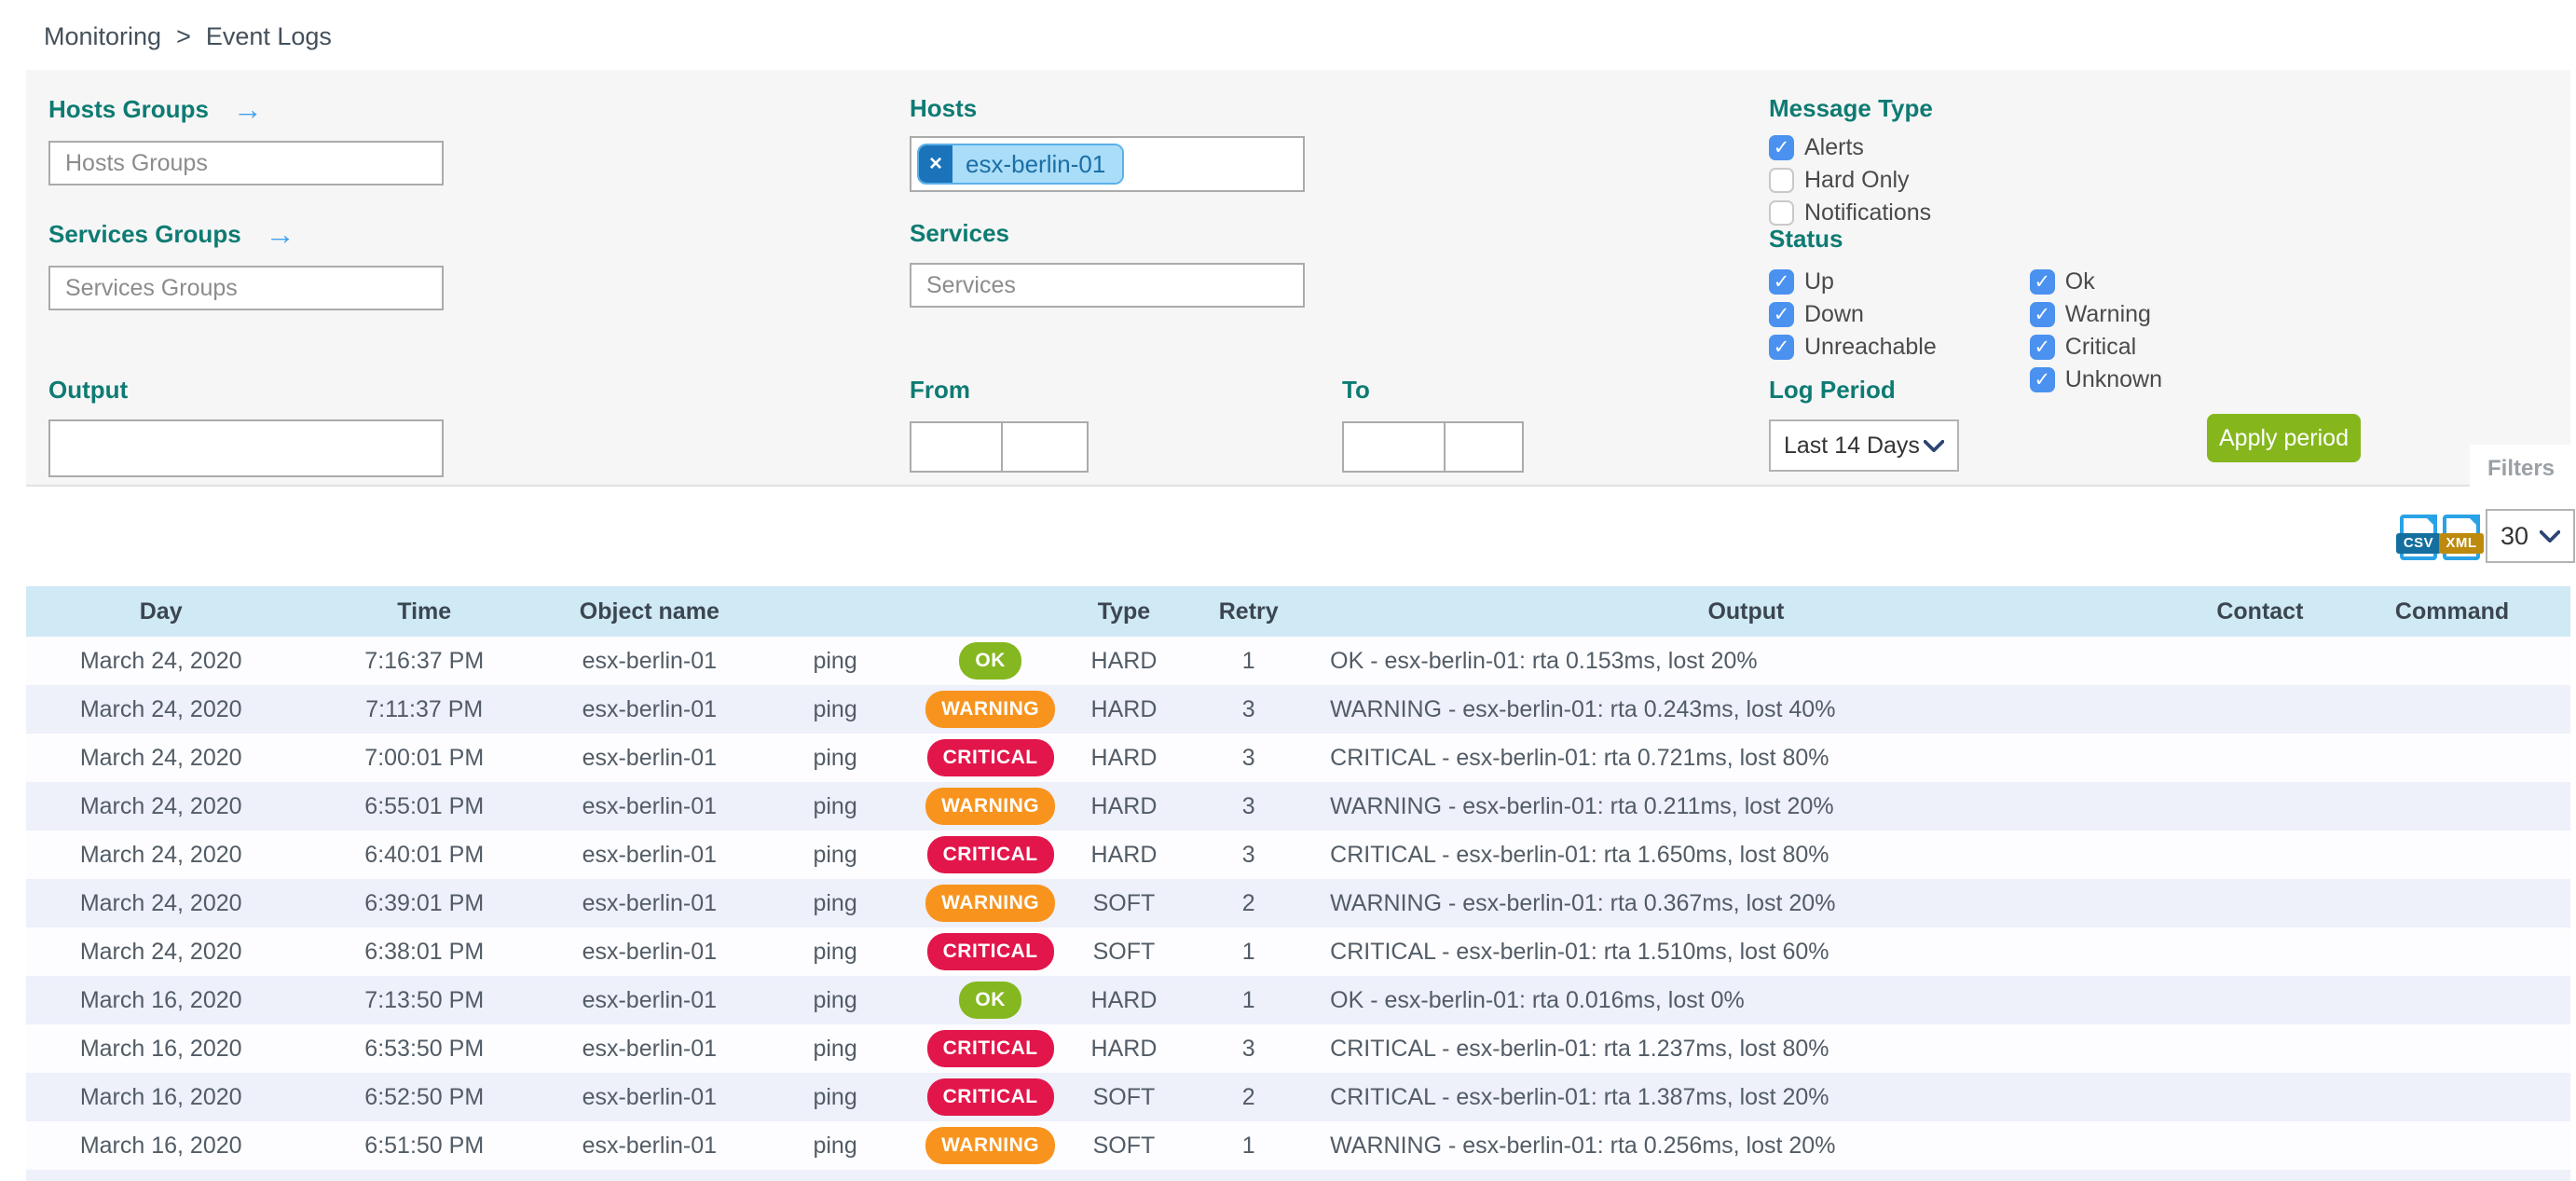  Describe the element at coordinates (246, 448) in the screenshot. I see `output-input` at that location.